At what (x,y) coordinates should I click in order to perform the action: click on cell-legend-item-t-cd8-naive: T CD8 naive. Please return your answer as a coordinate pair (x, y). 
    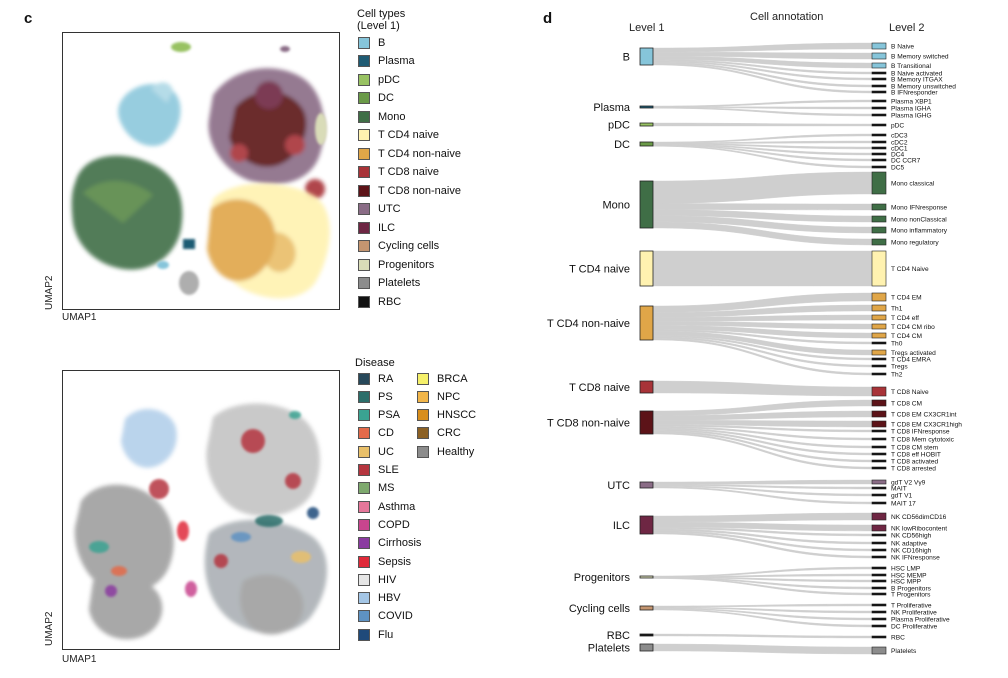
    Looking at the image, I should click on (398, 172).